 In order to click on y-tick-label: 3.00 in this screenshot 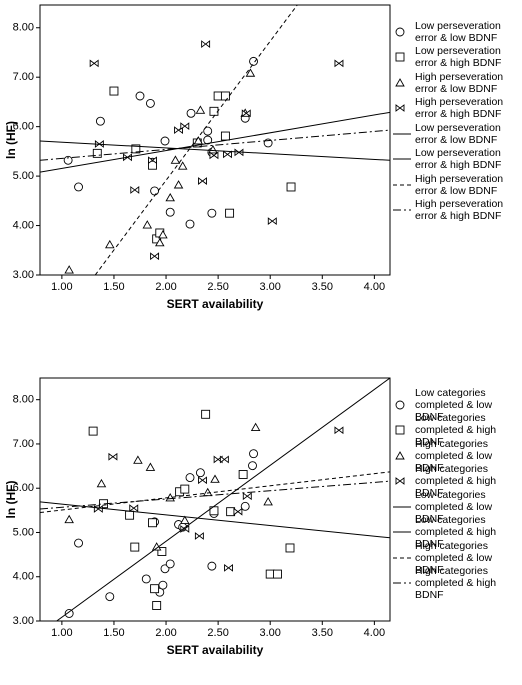, I will do `click(23, 275)`.